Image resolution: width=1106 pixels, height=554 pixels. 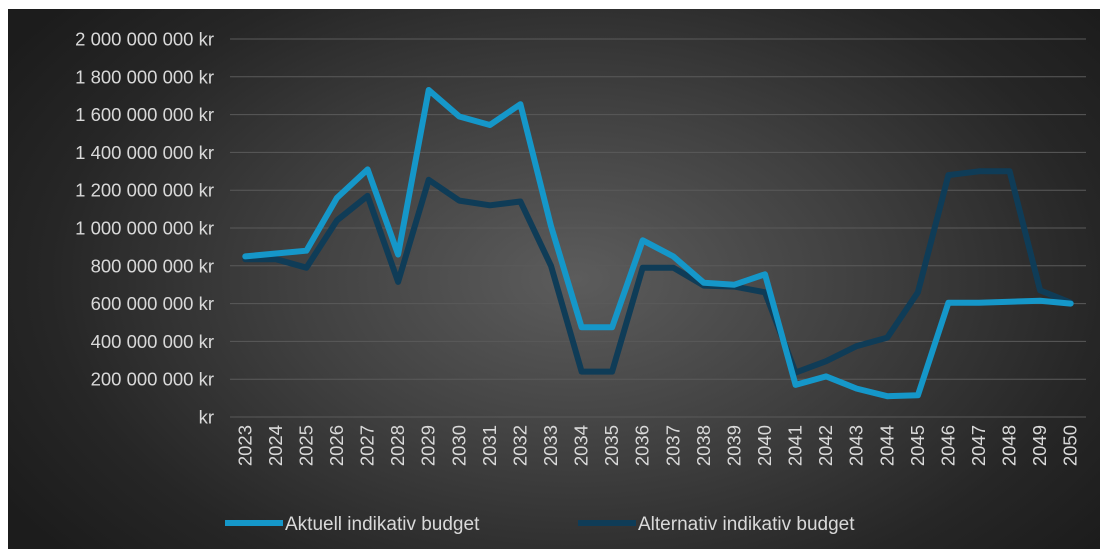 I want to click on x-tick-label: 2049, so click(x=1039, y=445).